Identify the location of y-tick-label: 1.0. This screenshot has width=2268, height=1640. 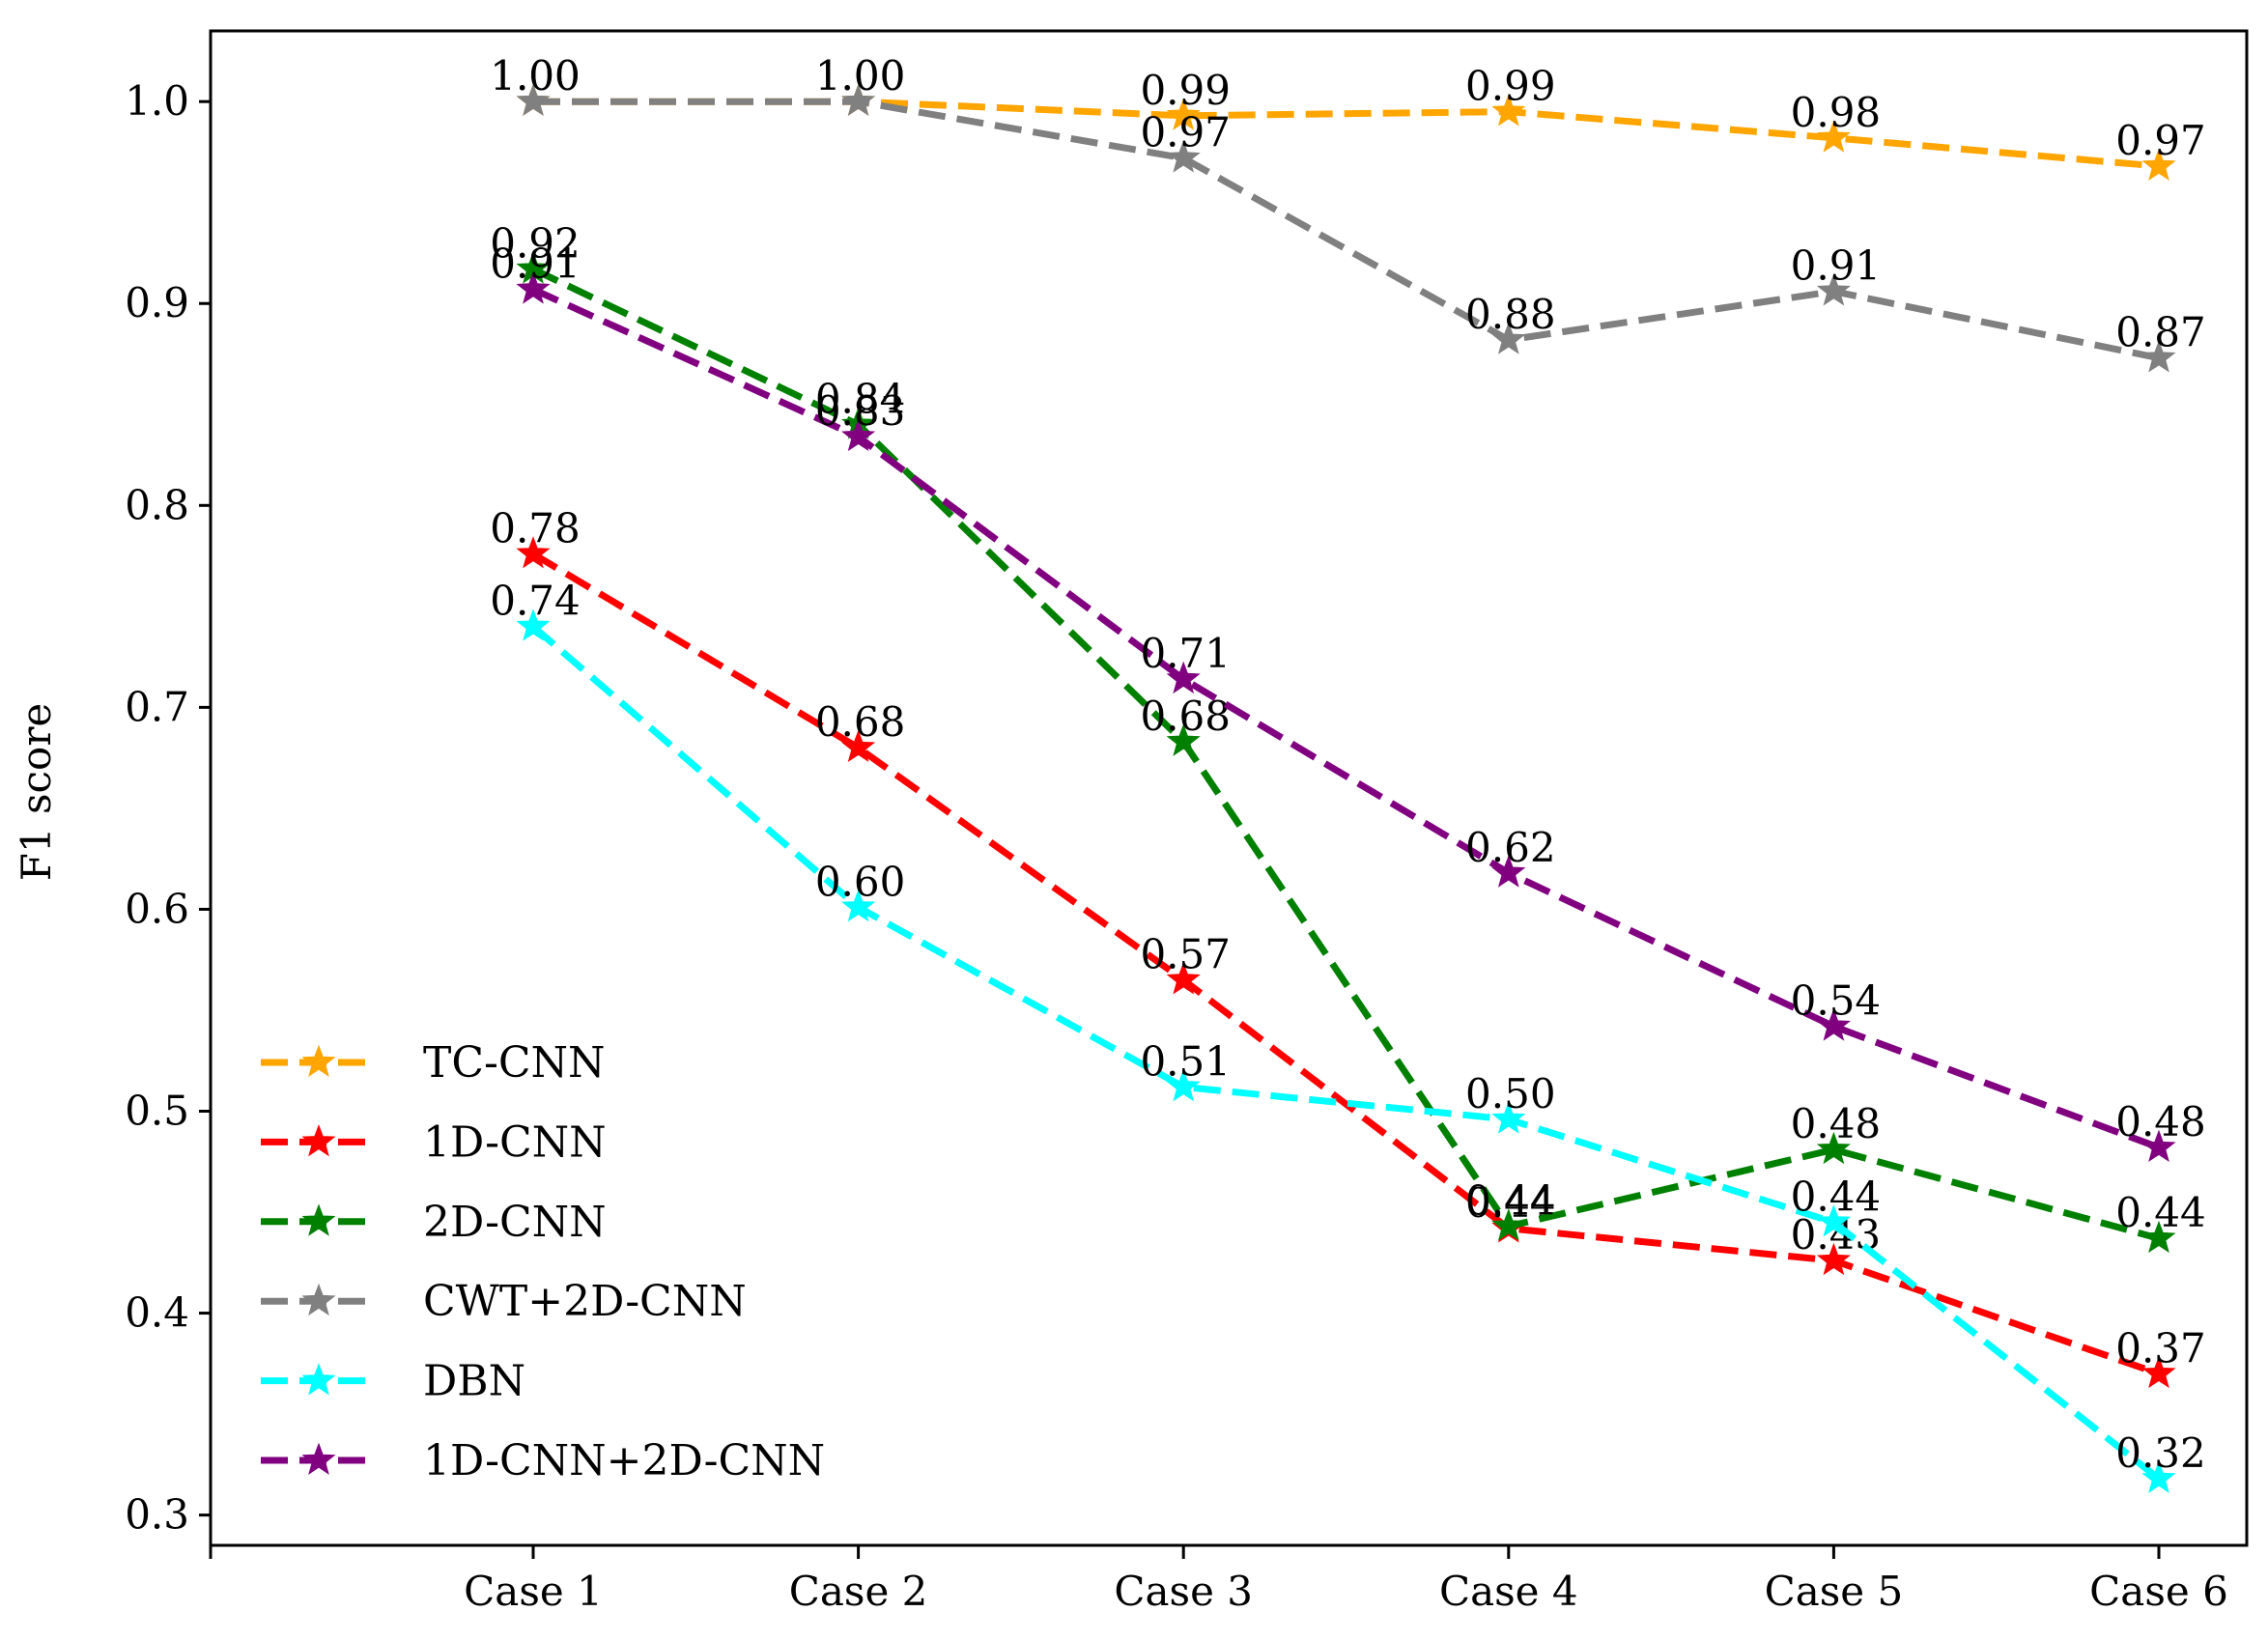
(157, 101).